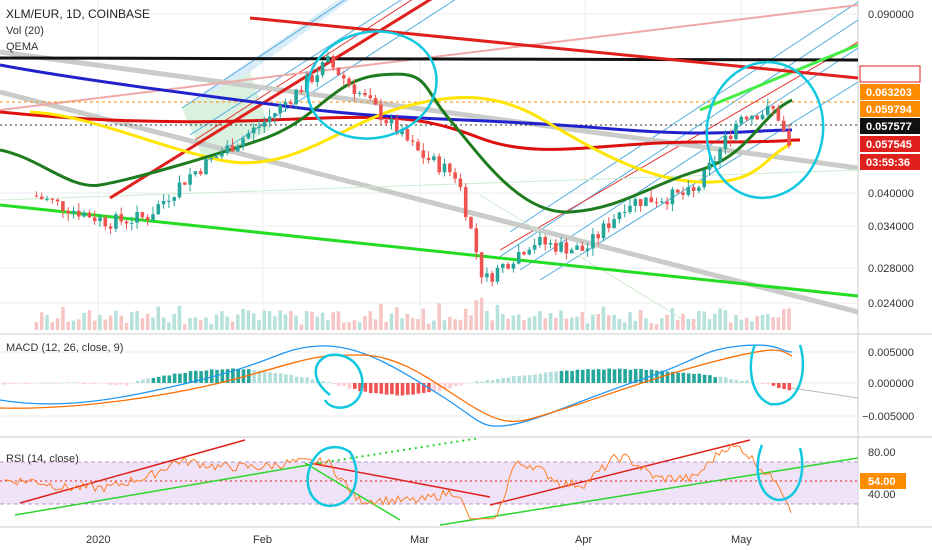  I want to click on signal-line, so click(396, 386).